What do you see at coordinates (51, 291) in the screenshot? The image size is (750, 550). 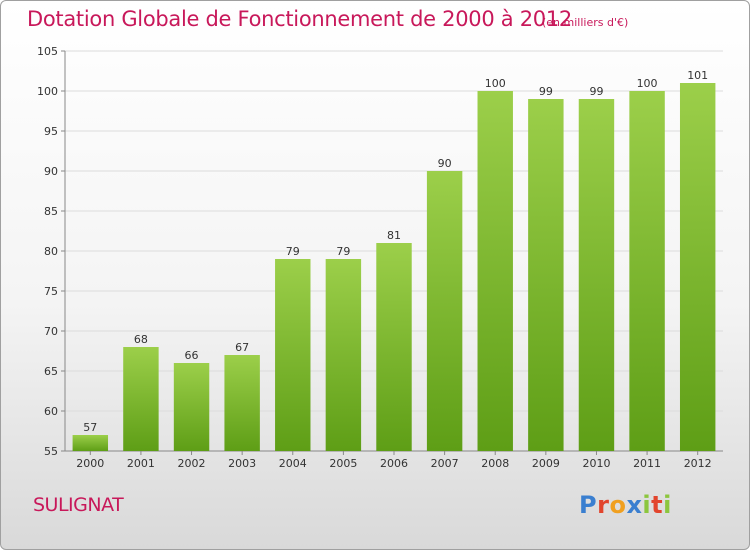 I see `y-tick-label: 75` at bounding box center [51, 291].